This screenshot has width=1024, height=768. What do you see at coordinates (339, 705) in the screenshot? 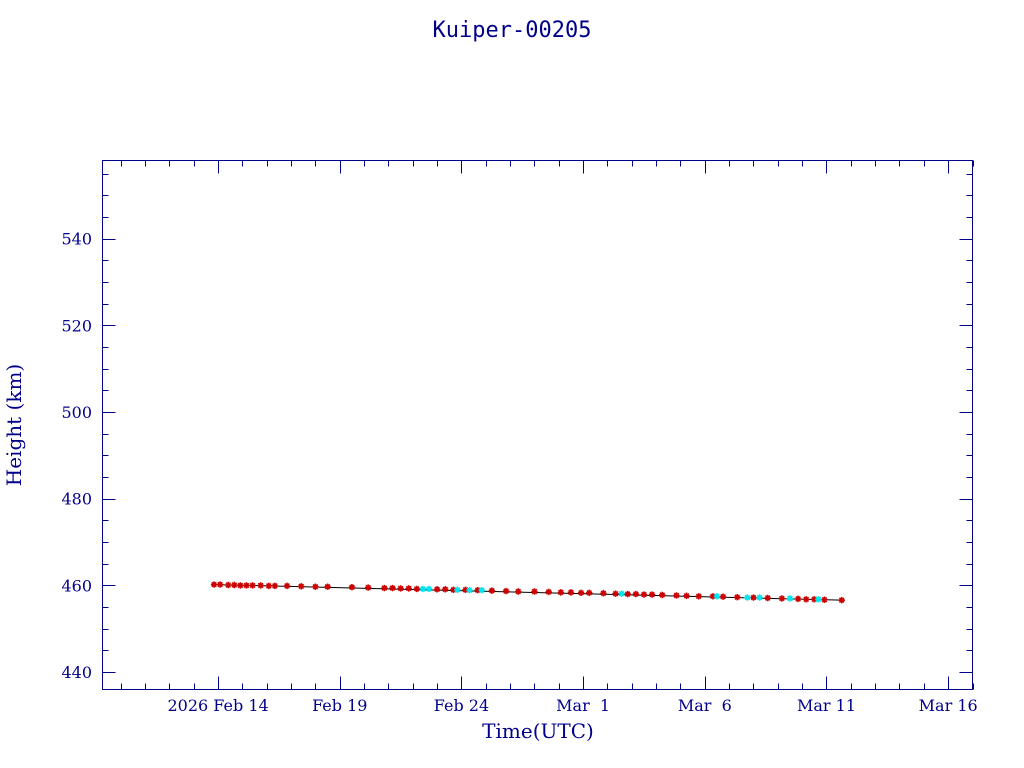
I see `x-tick-label: Feb 19` at bounding box center [339, 705].